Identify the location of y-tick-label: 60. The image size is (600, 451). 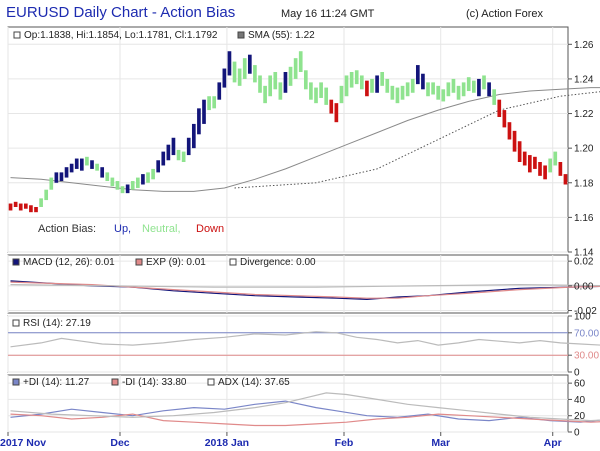
(580, 384).